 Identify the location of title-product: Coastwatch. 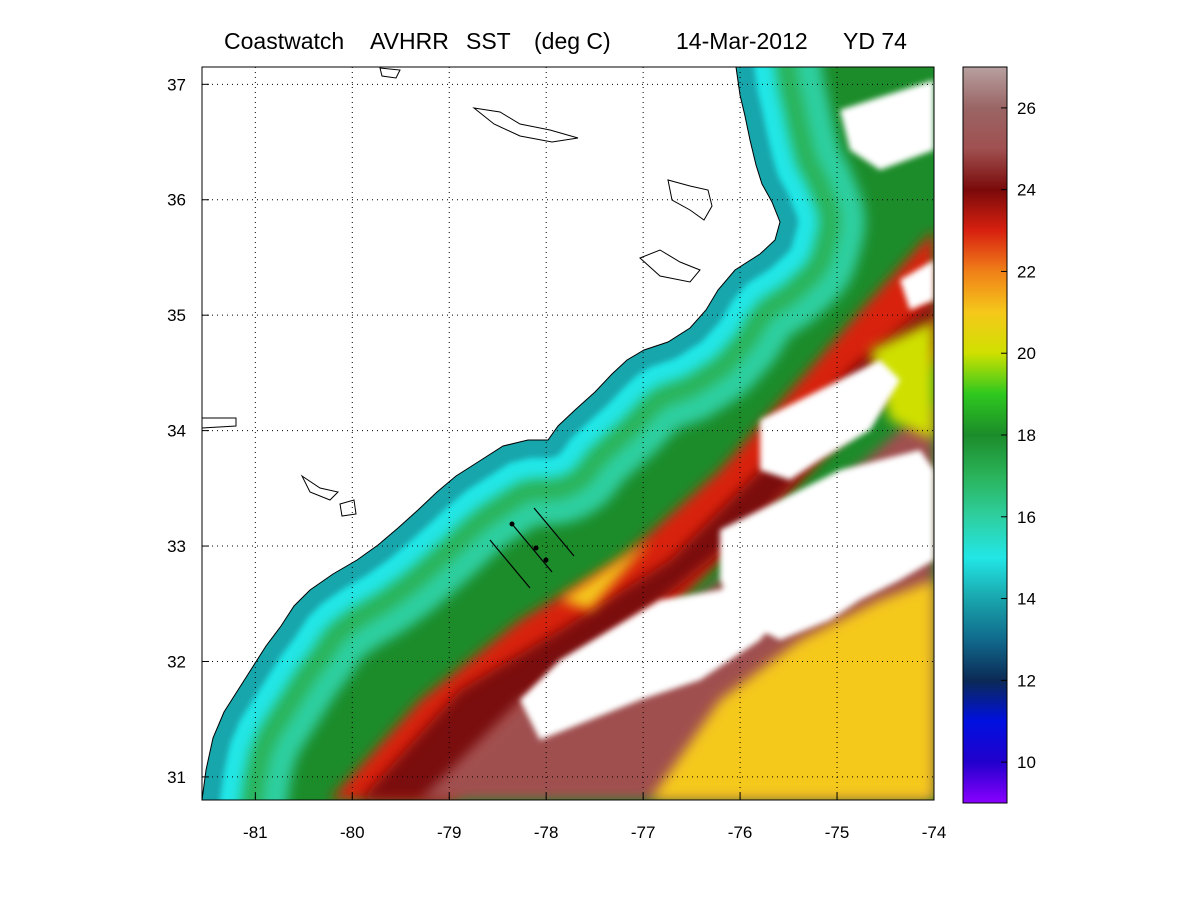
(284, 41).